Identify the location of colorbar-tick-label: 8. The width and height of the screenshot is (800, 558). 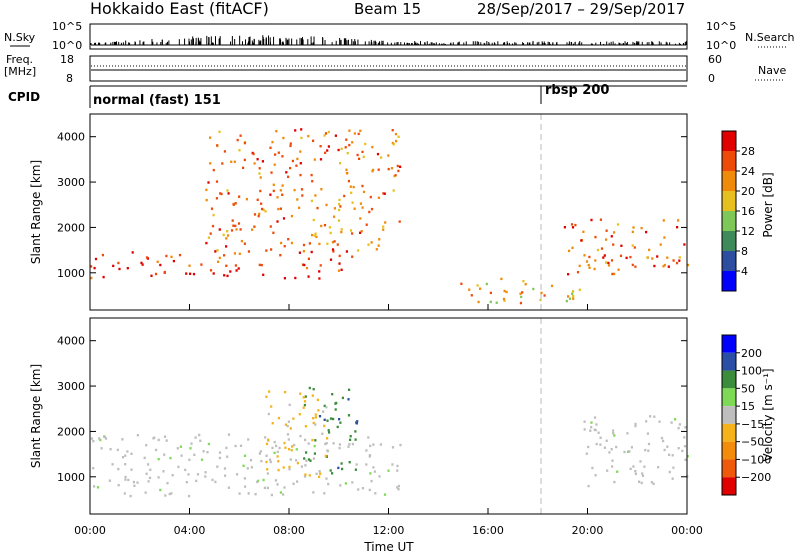
(744, 251).